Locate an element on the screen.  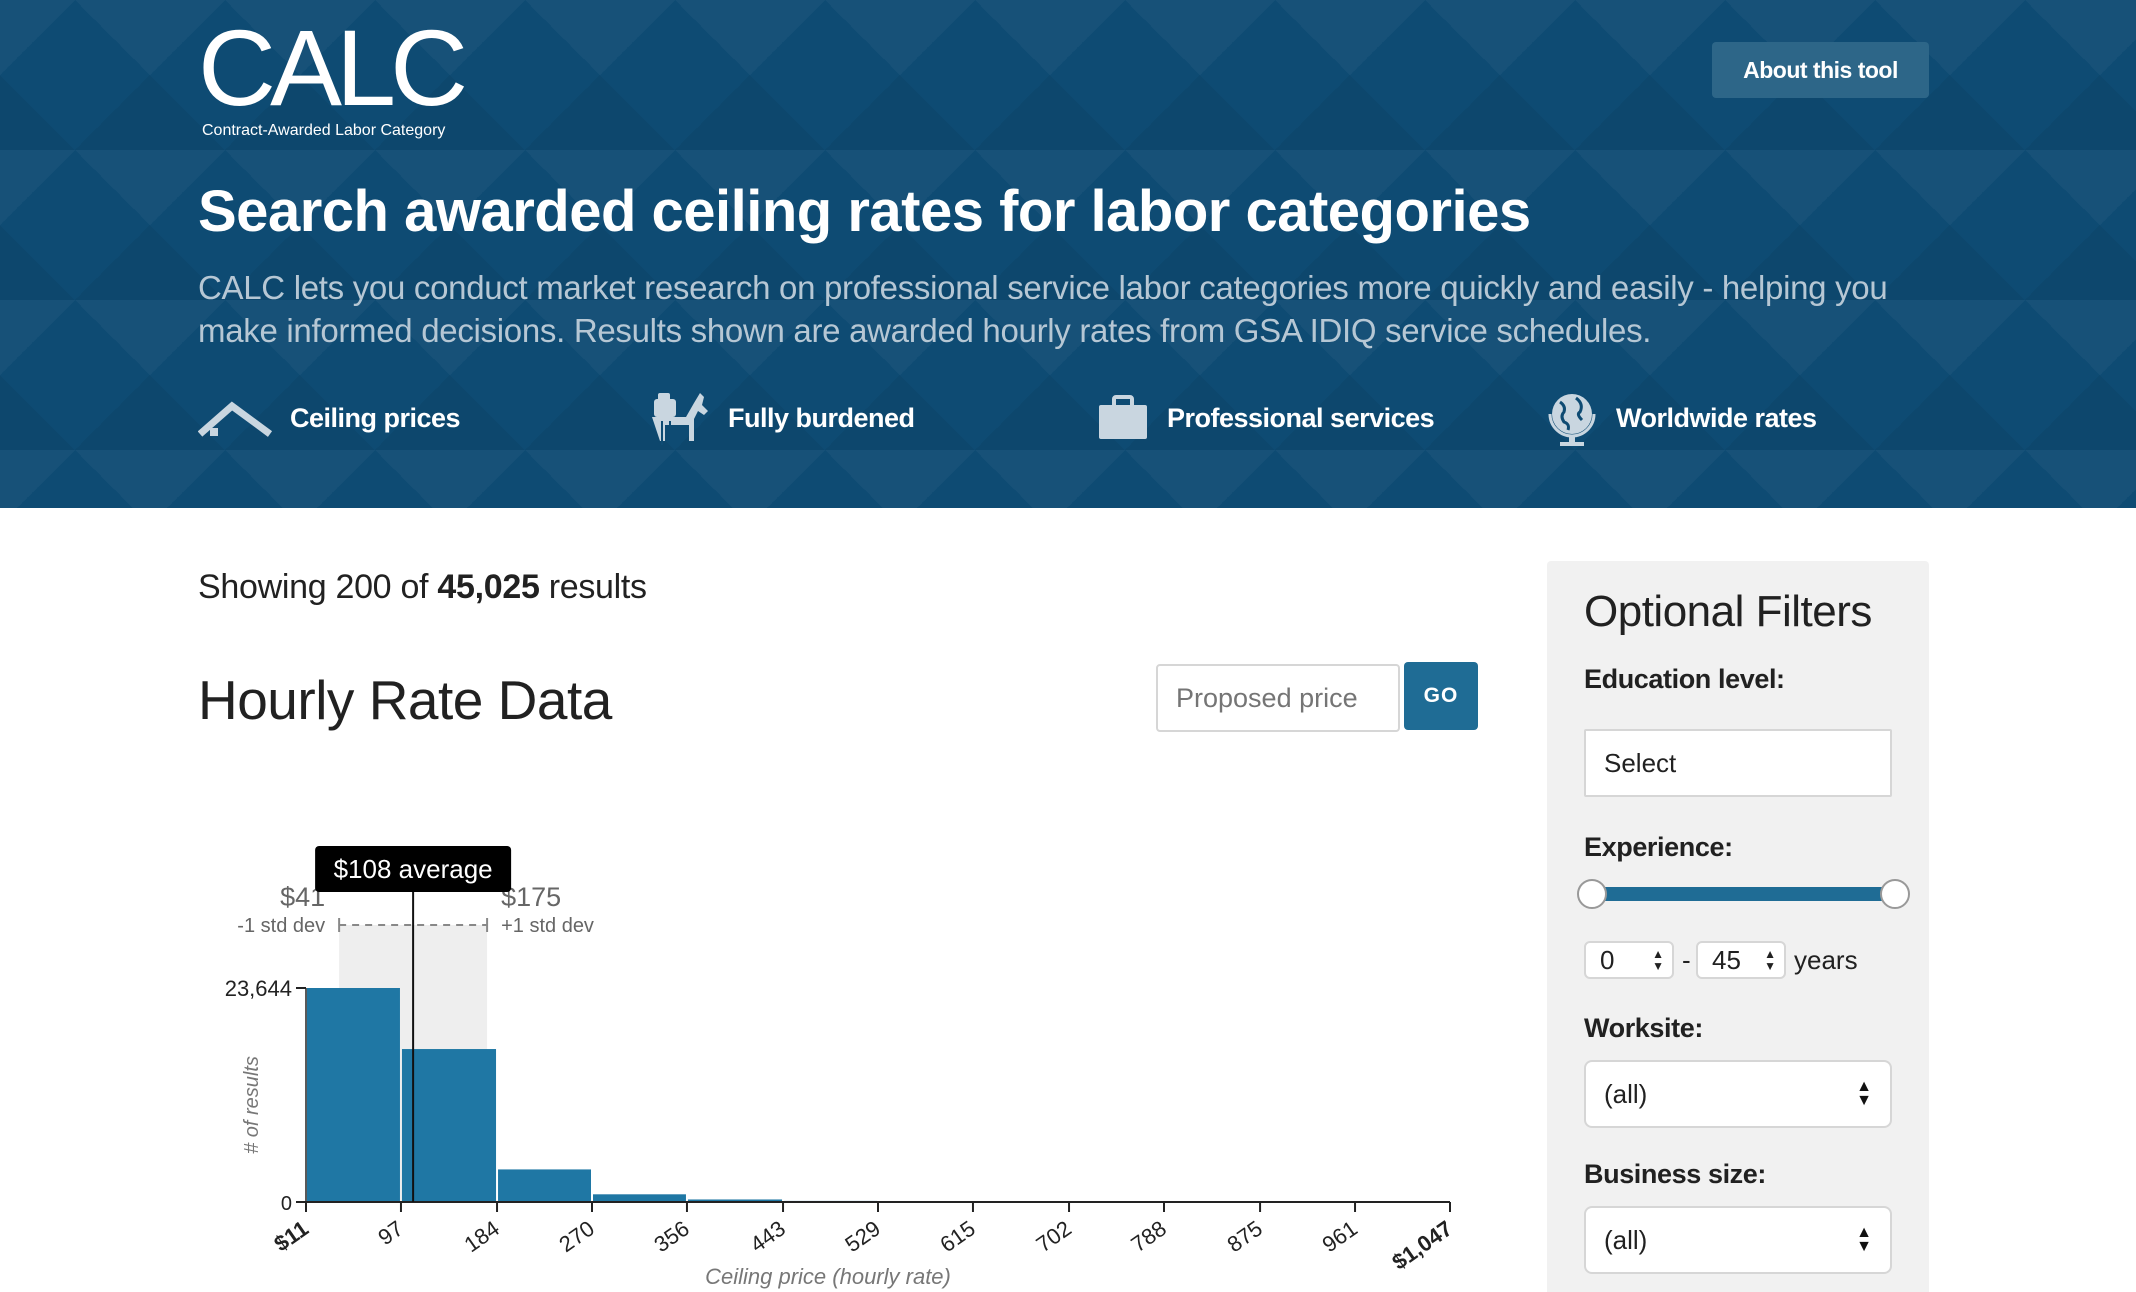
experience-slider-track is located at coordinates (1742, 894).